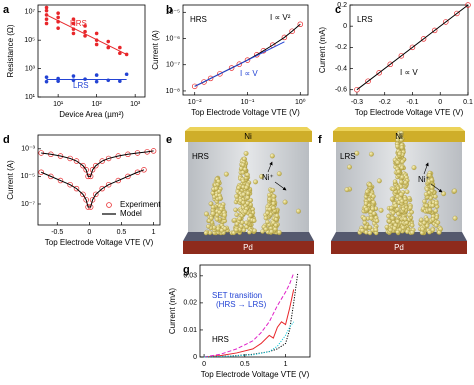  Describe the element at coordinates (341, 90) in the screenshot. I see `y-tick-label: -0.6` at that location.